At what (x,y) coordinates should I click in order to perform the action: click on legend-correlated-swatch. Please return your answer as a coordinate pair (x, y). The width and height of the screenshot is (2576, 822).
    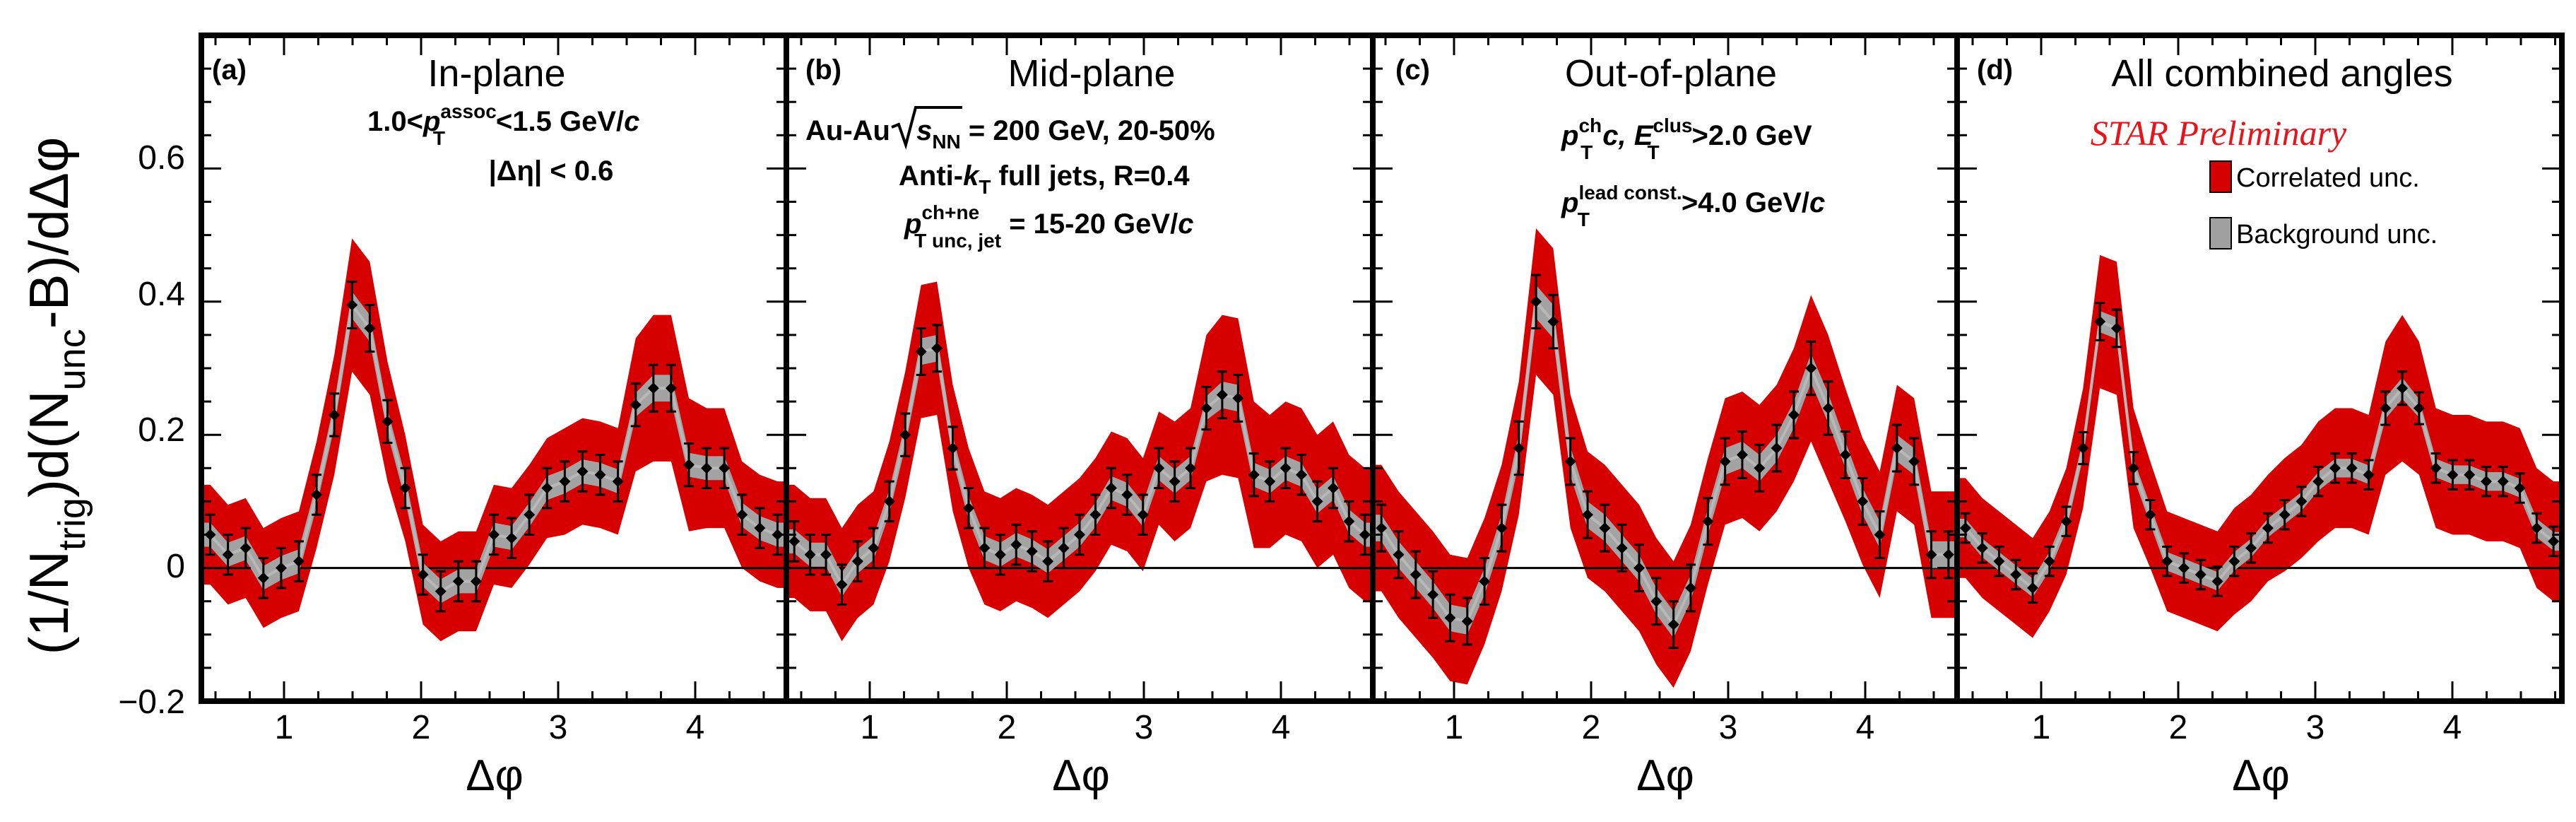
    Looking at the image, I should click on (2220, 176).